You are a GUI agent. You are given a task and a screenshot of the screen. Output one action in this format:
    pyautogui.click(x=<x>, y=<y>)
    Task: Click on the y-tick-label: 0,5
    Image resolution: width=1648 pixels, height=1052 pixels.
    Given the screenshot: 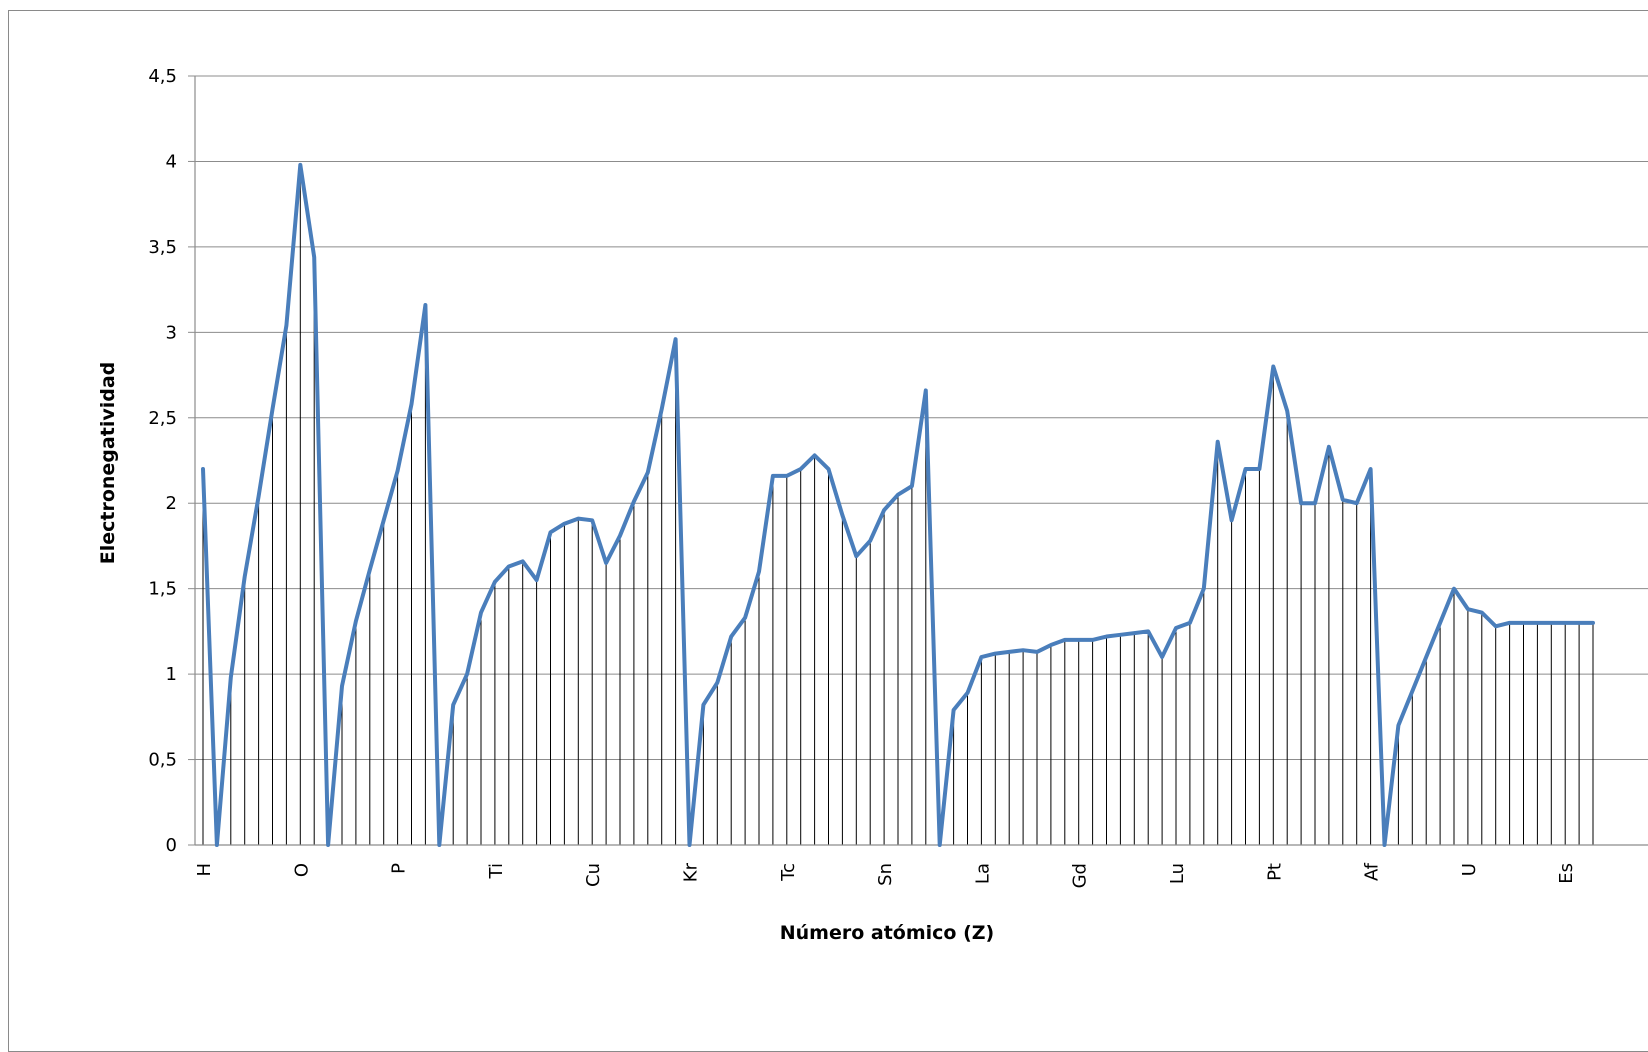 What is the action you would take?
    pyautogui.click(x=162, y=760)
    